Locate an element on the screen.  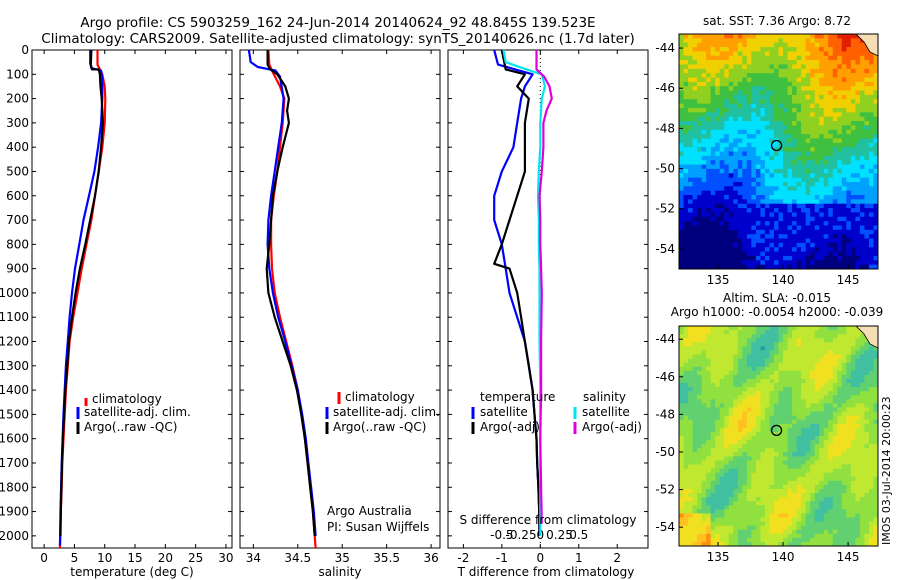
sst-map-y-tick-label: -48 is located at coordinates (665, 128).